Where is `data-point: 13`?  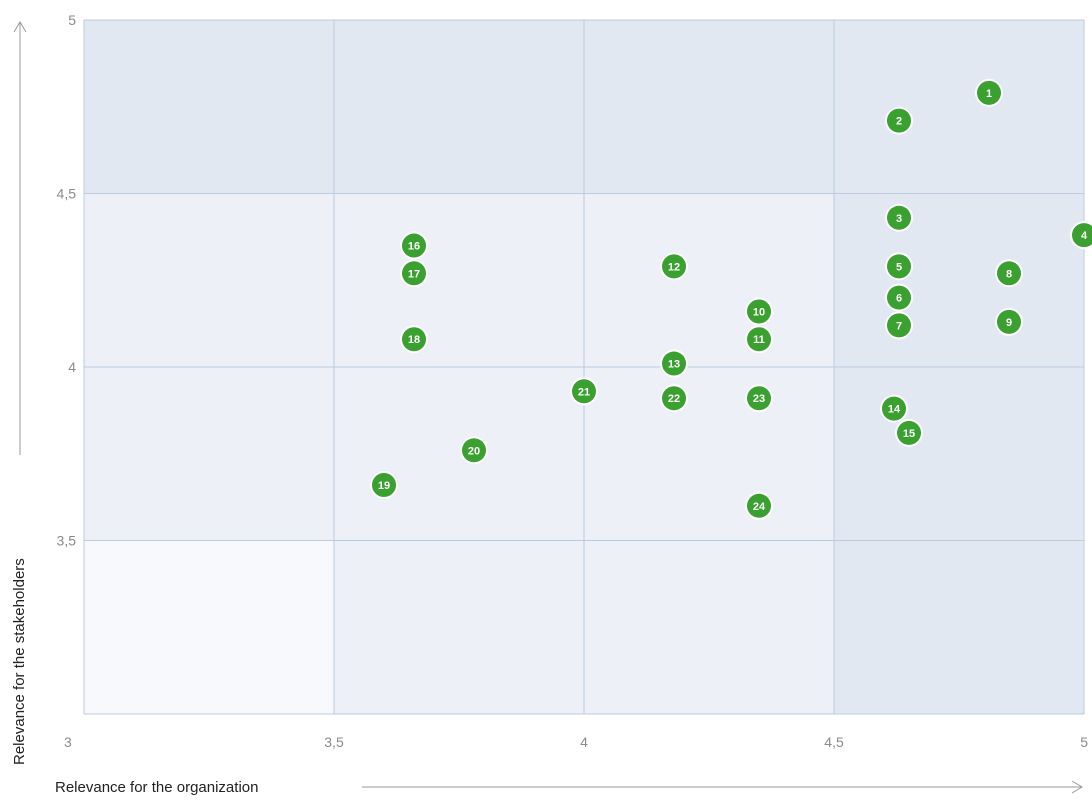 data-point: 13 is located at coordinates (674, 363).